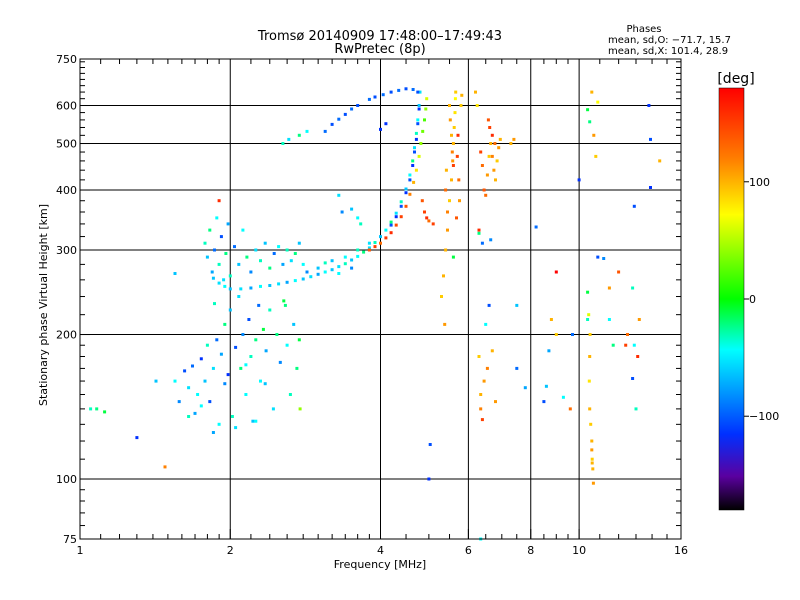  I want to click on x-tick-label: 8, so click(530, 550).